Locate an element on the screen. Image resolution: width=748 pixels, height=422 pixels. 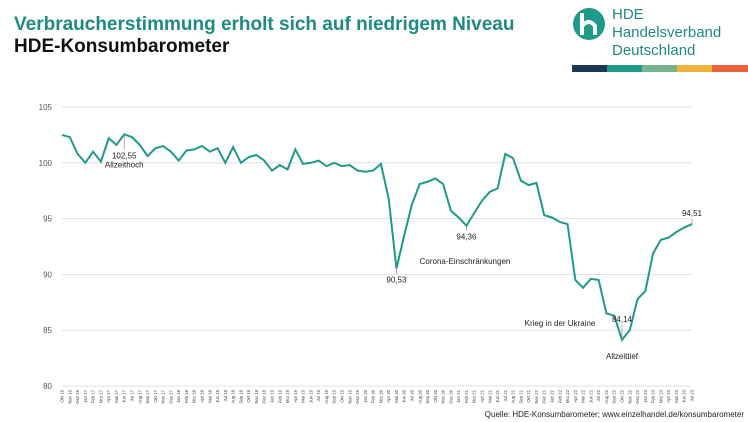
data-label: 94,51 is located at coordinates (692, 213).